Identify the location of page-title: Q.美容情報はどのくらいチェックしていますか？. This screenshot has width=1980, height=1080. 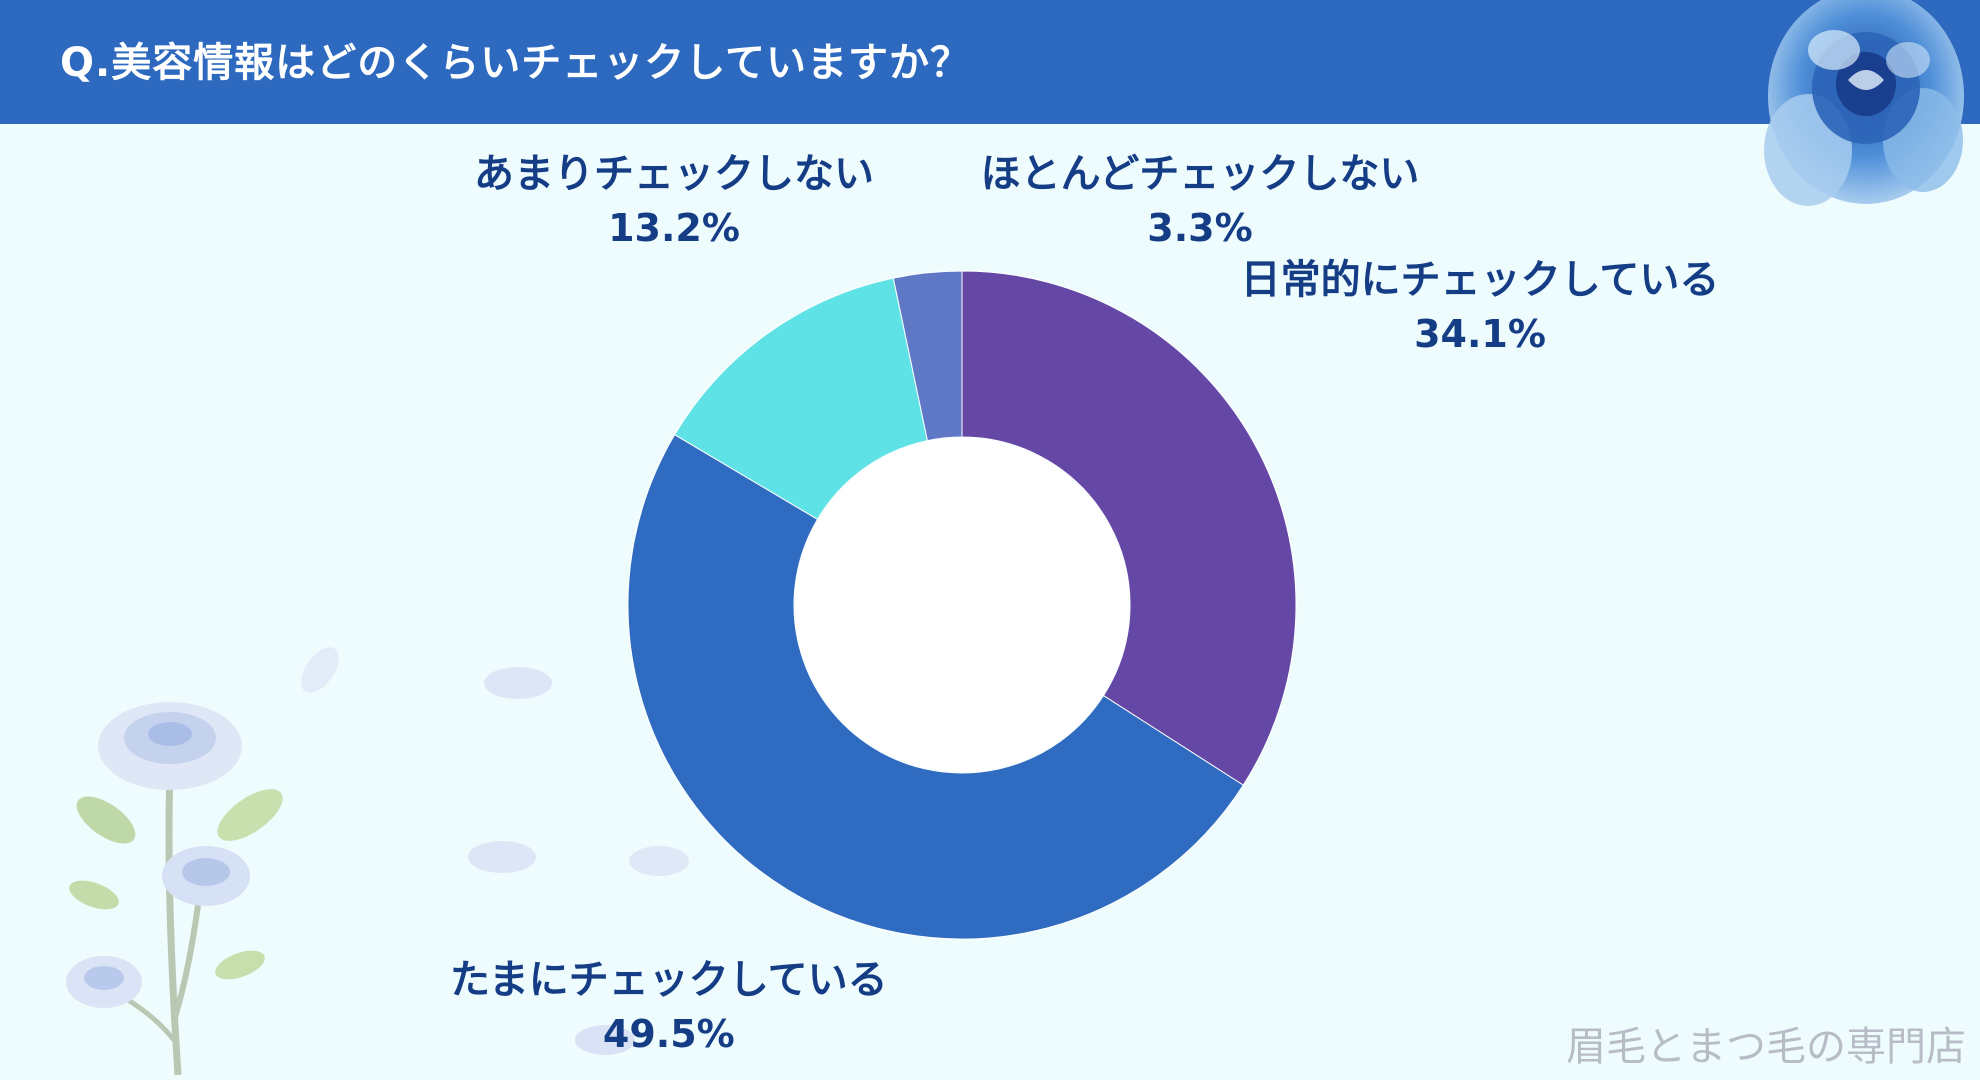
(515, 63).